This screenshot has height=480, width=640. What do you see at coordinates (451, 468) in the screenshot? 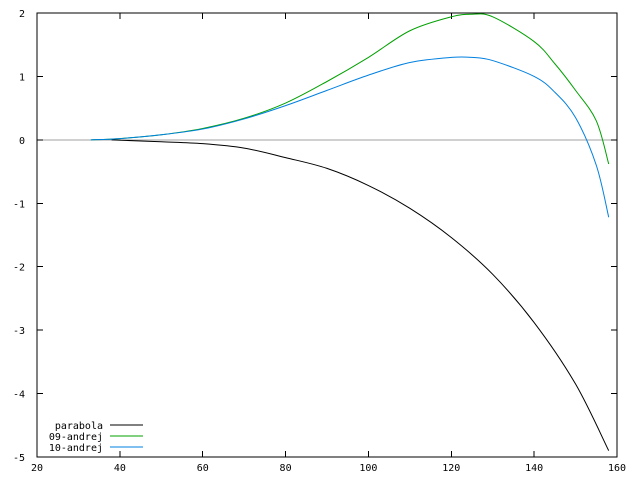
I see `x-tick-label: 120` at bounding box center [451, 468].